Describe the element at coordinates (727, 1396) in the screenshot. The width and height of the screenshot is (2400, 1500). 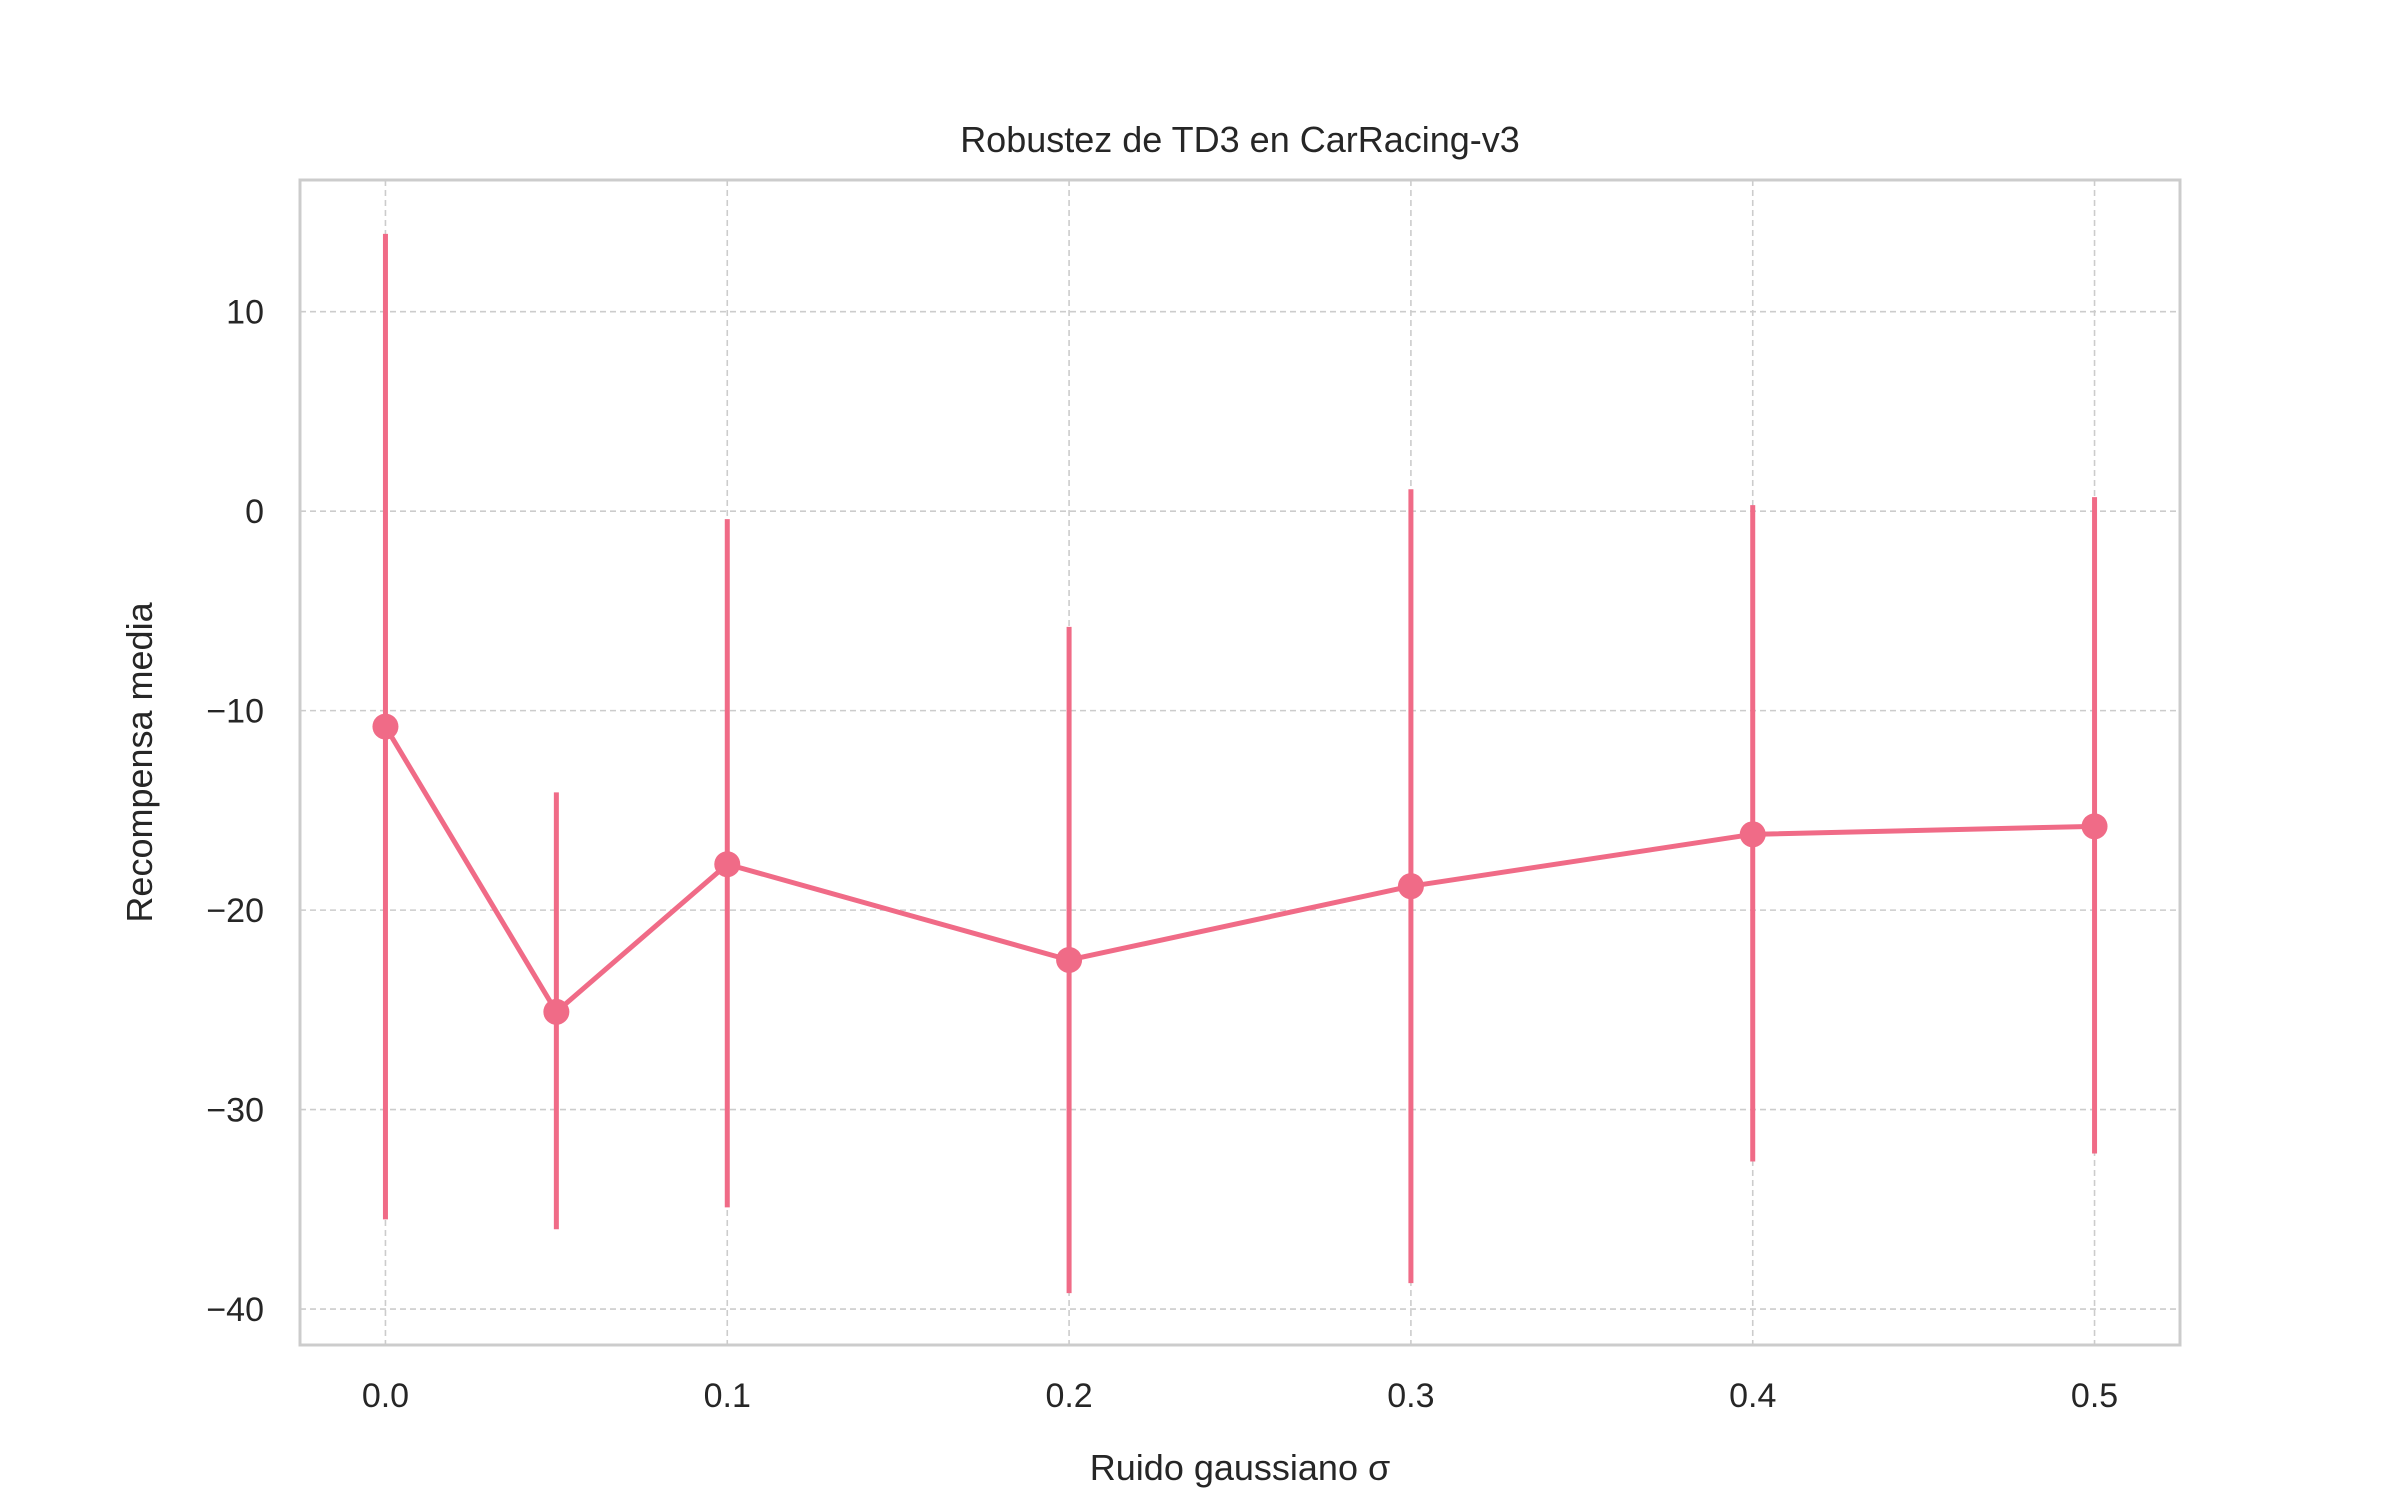
I see `x-tick-label: 0.1` at that location.